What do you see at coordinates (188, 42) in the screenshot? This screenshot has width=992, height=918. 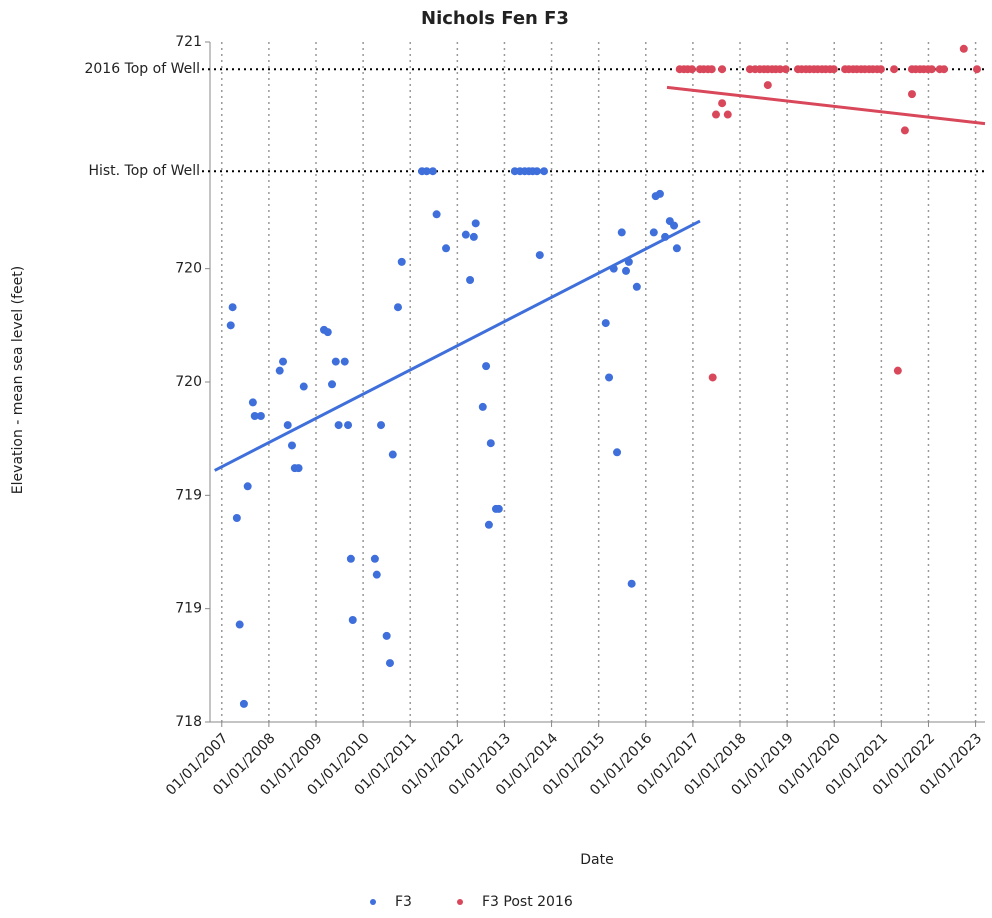 I see `y-tick-label: 721` at bounding box center [188, 42].